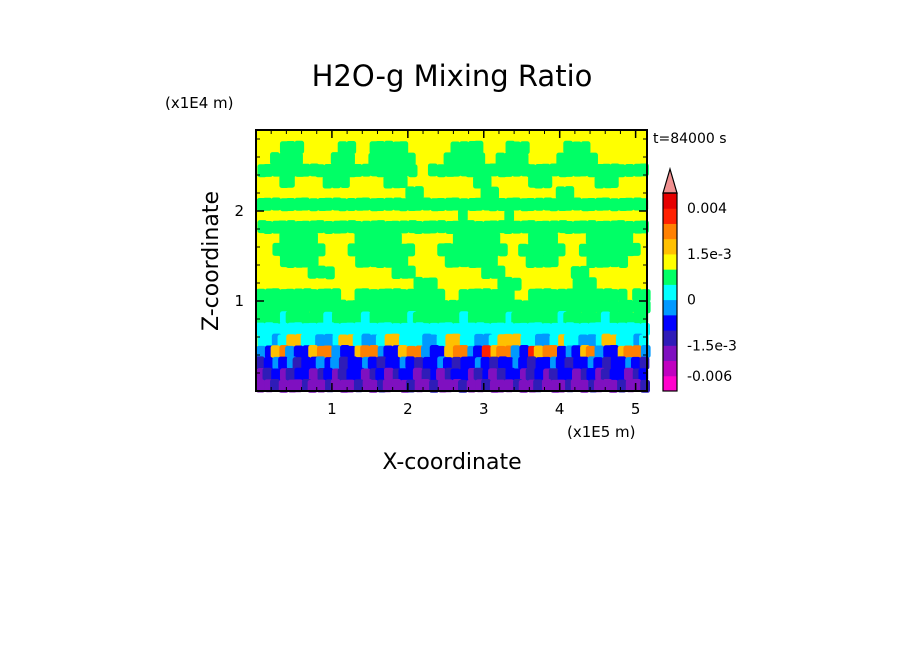 The width and height of the screenshot is (904, 659). I want to click on colorbar-segment, so click(670, 383).